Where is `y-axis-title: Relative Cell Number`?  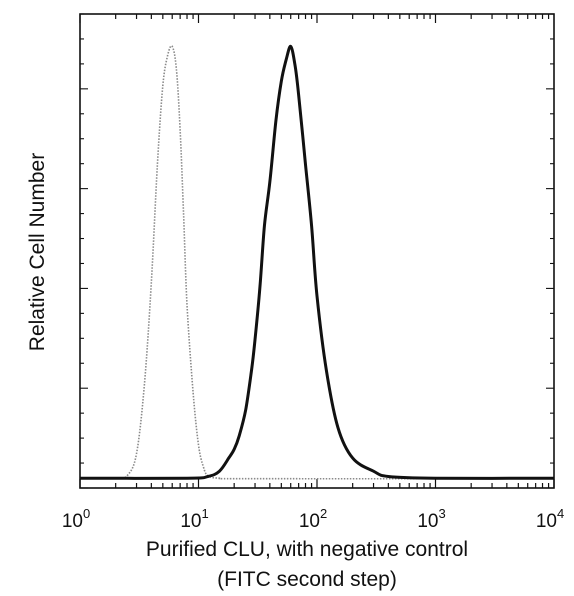
y-axis-title: Relative Cell Number is located at coordinates (37, 252).